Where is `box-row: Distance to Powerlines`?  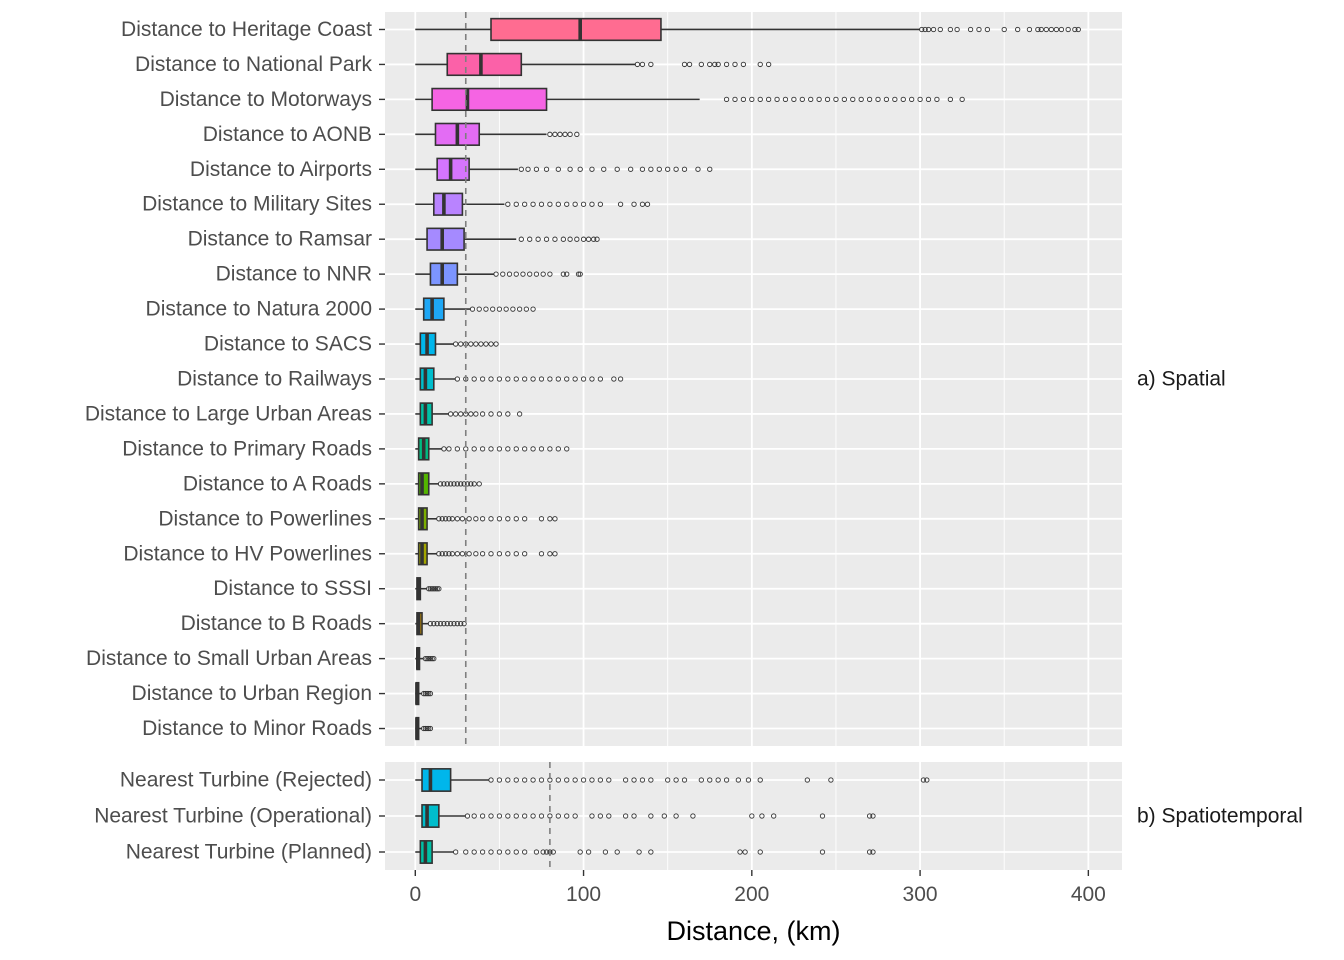 box-row: Distance to Powerlines is located at coordinates (640, 519).